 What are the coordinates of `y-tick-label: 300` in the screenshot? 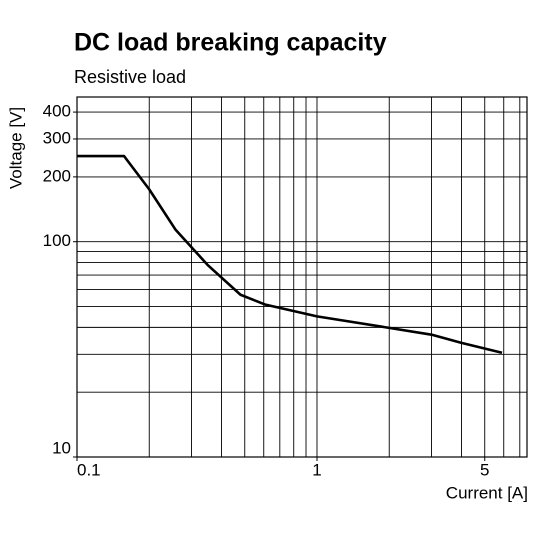 It's located at (57, 137).